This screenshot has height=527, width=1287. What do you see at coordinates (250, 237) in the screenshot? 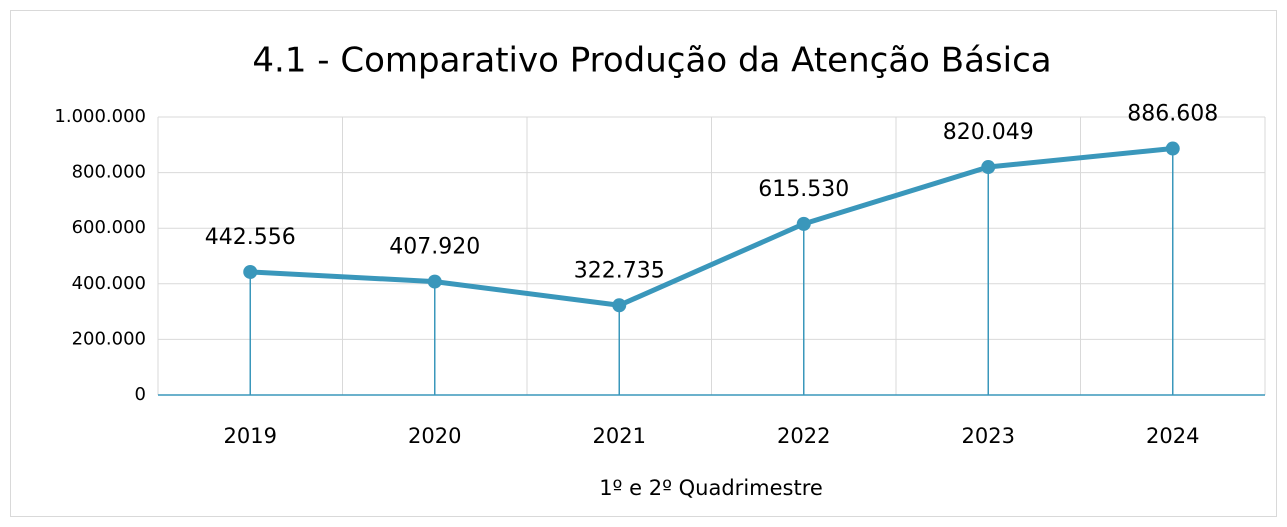
I see `data-label: 442.556` at bounding box center [250, 237].